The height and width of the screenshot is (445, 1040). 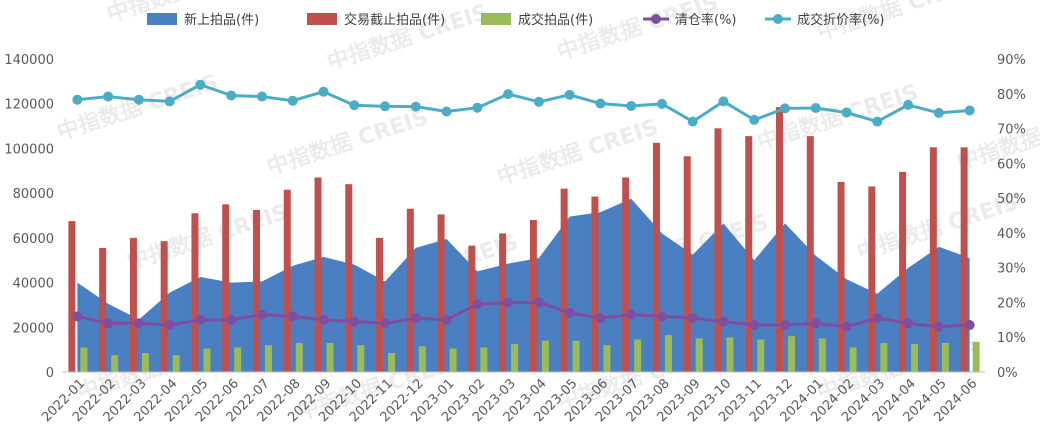 What do you see at coordinates (221, 20) in the screenshot?
I see `legend-label: 新上拍品(件)` at bounding box center [221, 20].